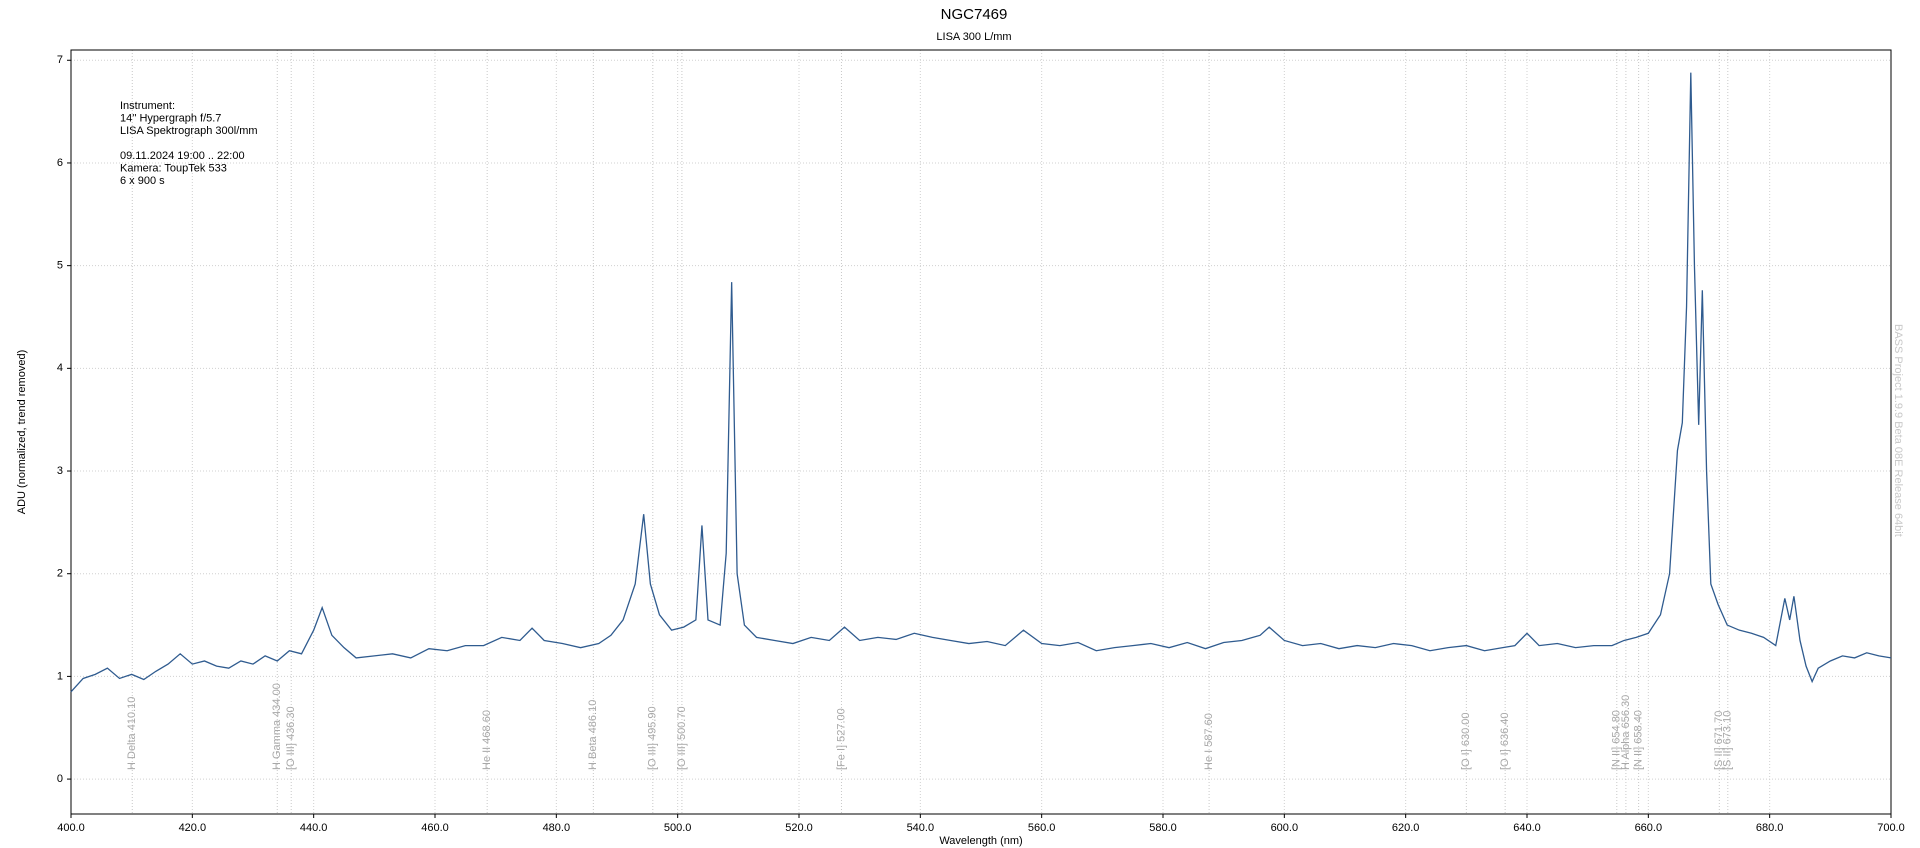 The height and width of the screenshot is (848, 1920). What do you see at coordinates (147, 106) in the screenshot?
I see `info-text: Instrument:` at bounding box center [147, 106].